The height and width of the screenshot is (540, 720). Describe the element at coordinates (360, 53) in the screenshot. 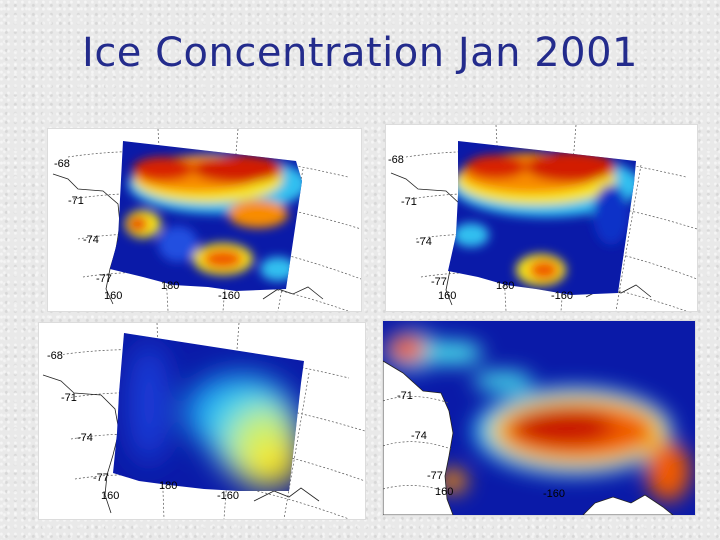

I see `slide-title: Ice Concentration Jan 2001` at that location.